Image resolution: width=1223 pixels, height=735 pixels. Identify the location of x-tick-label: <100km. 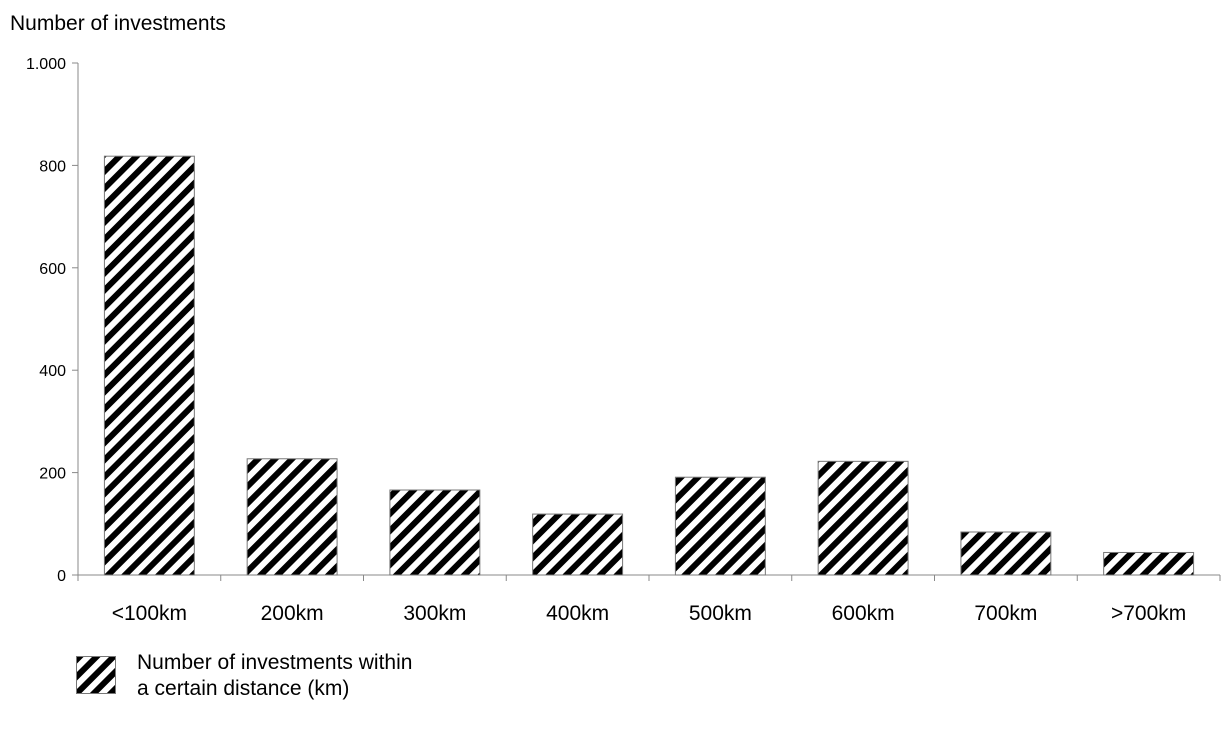
(149, 613).